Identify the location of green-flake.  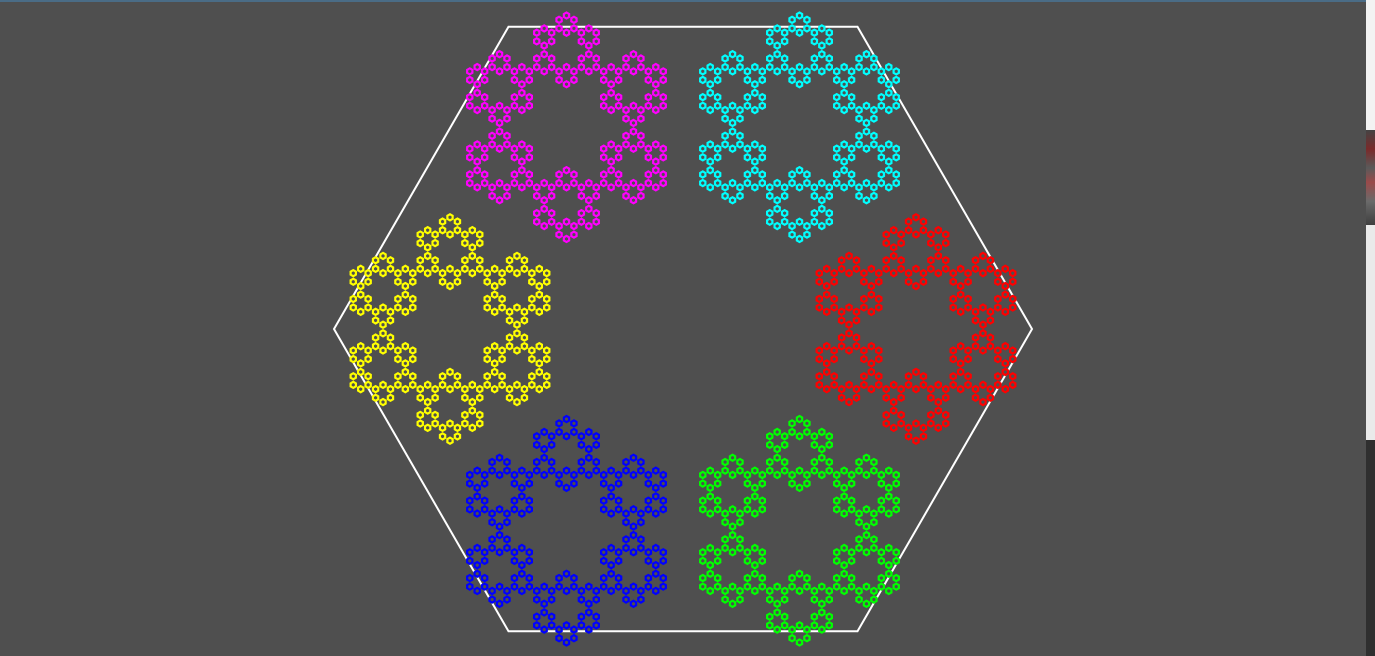
(799, 530).